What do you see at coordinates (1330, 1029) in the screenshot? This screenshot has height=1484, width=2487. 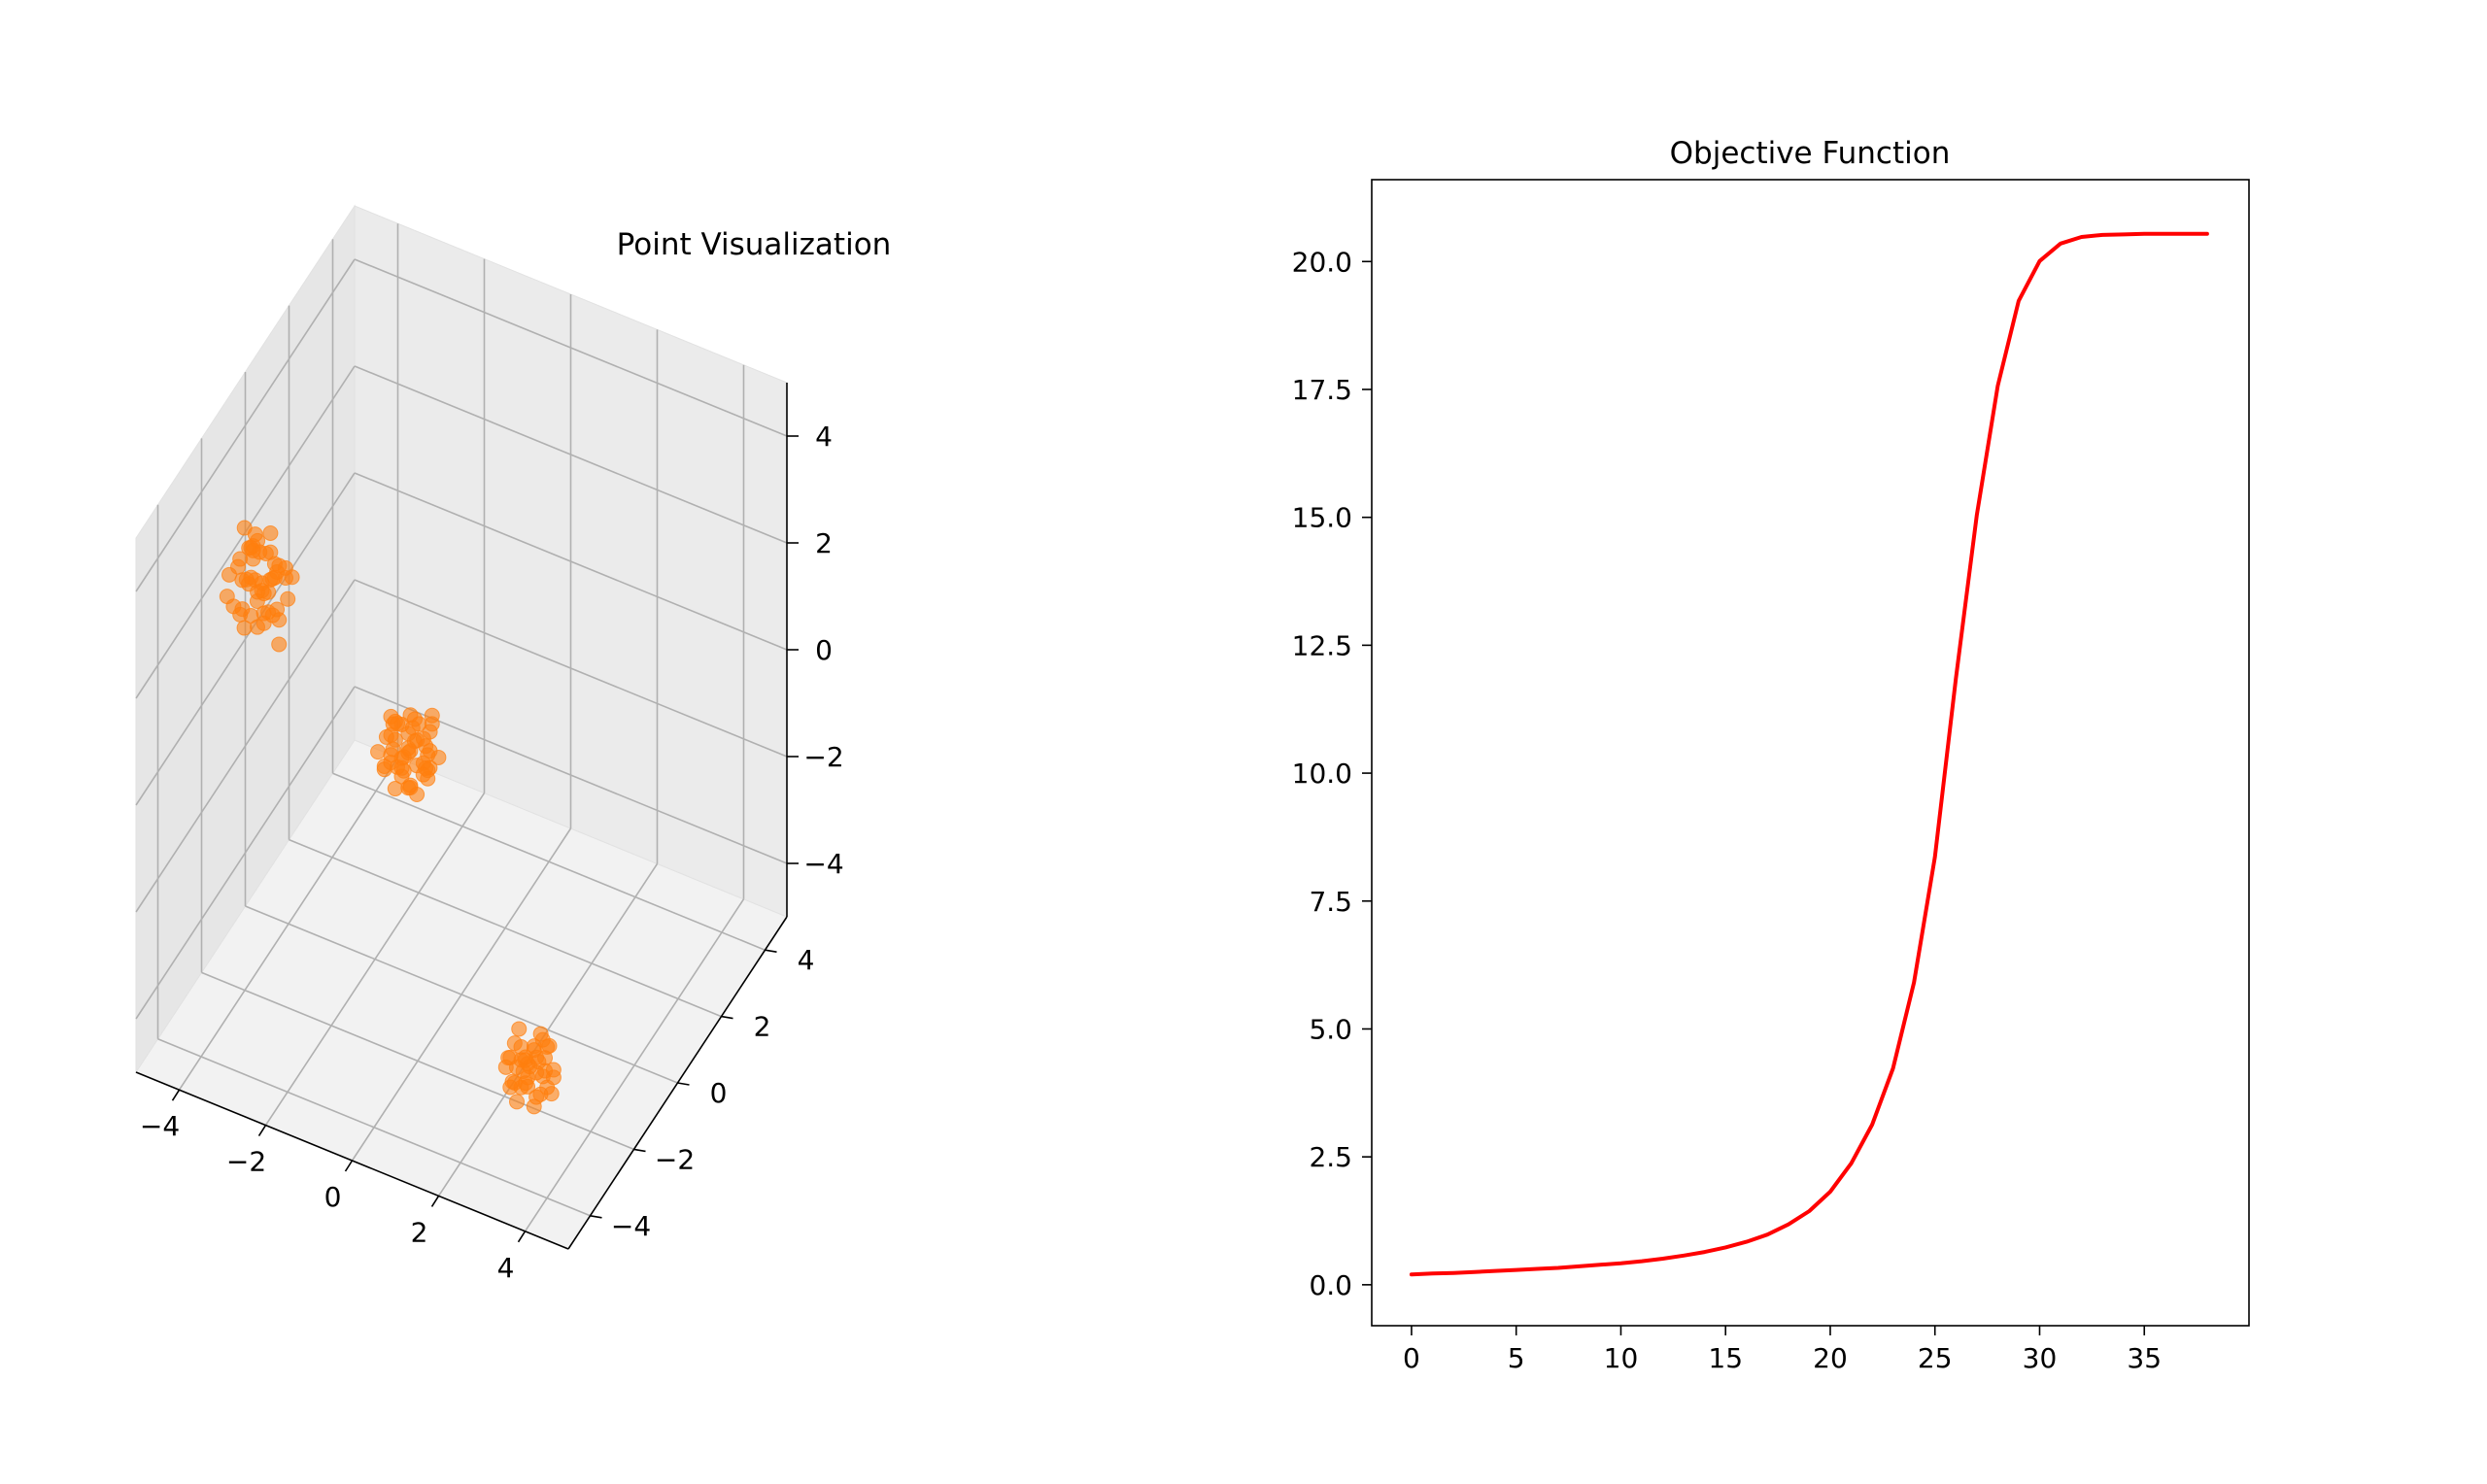 I see `y-tick-label: 5.0` at bounding box center [1330, 1029].